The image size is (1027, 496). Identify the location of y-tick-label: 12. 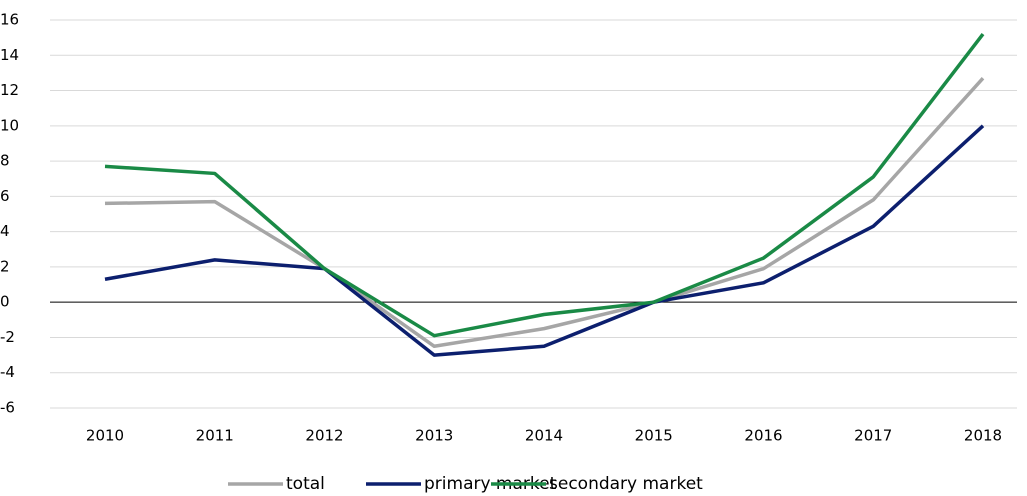
(9, 90).